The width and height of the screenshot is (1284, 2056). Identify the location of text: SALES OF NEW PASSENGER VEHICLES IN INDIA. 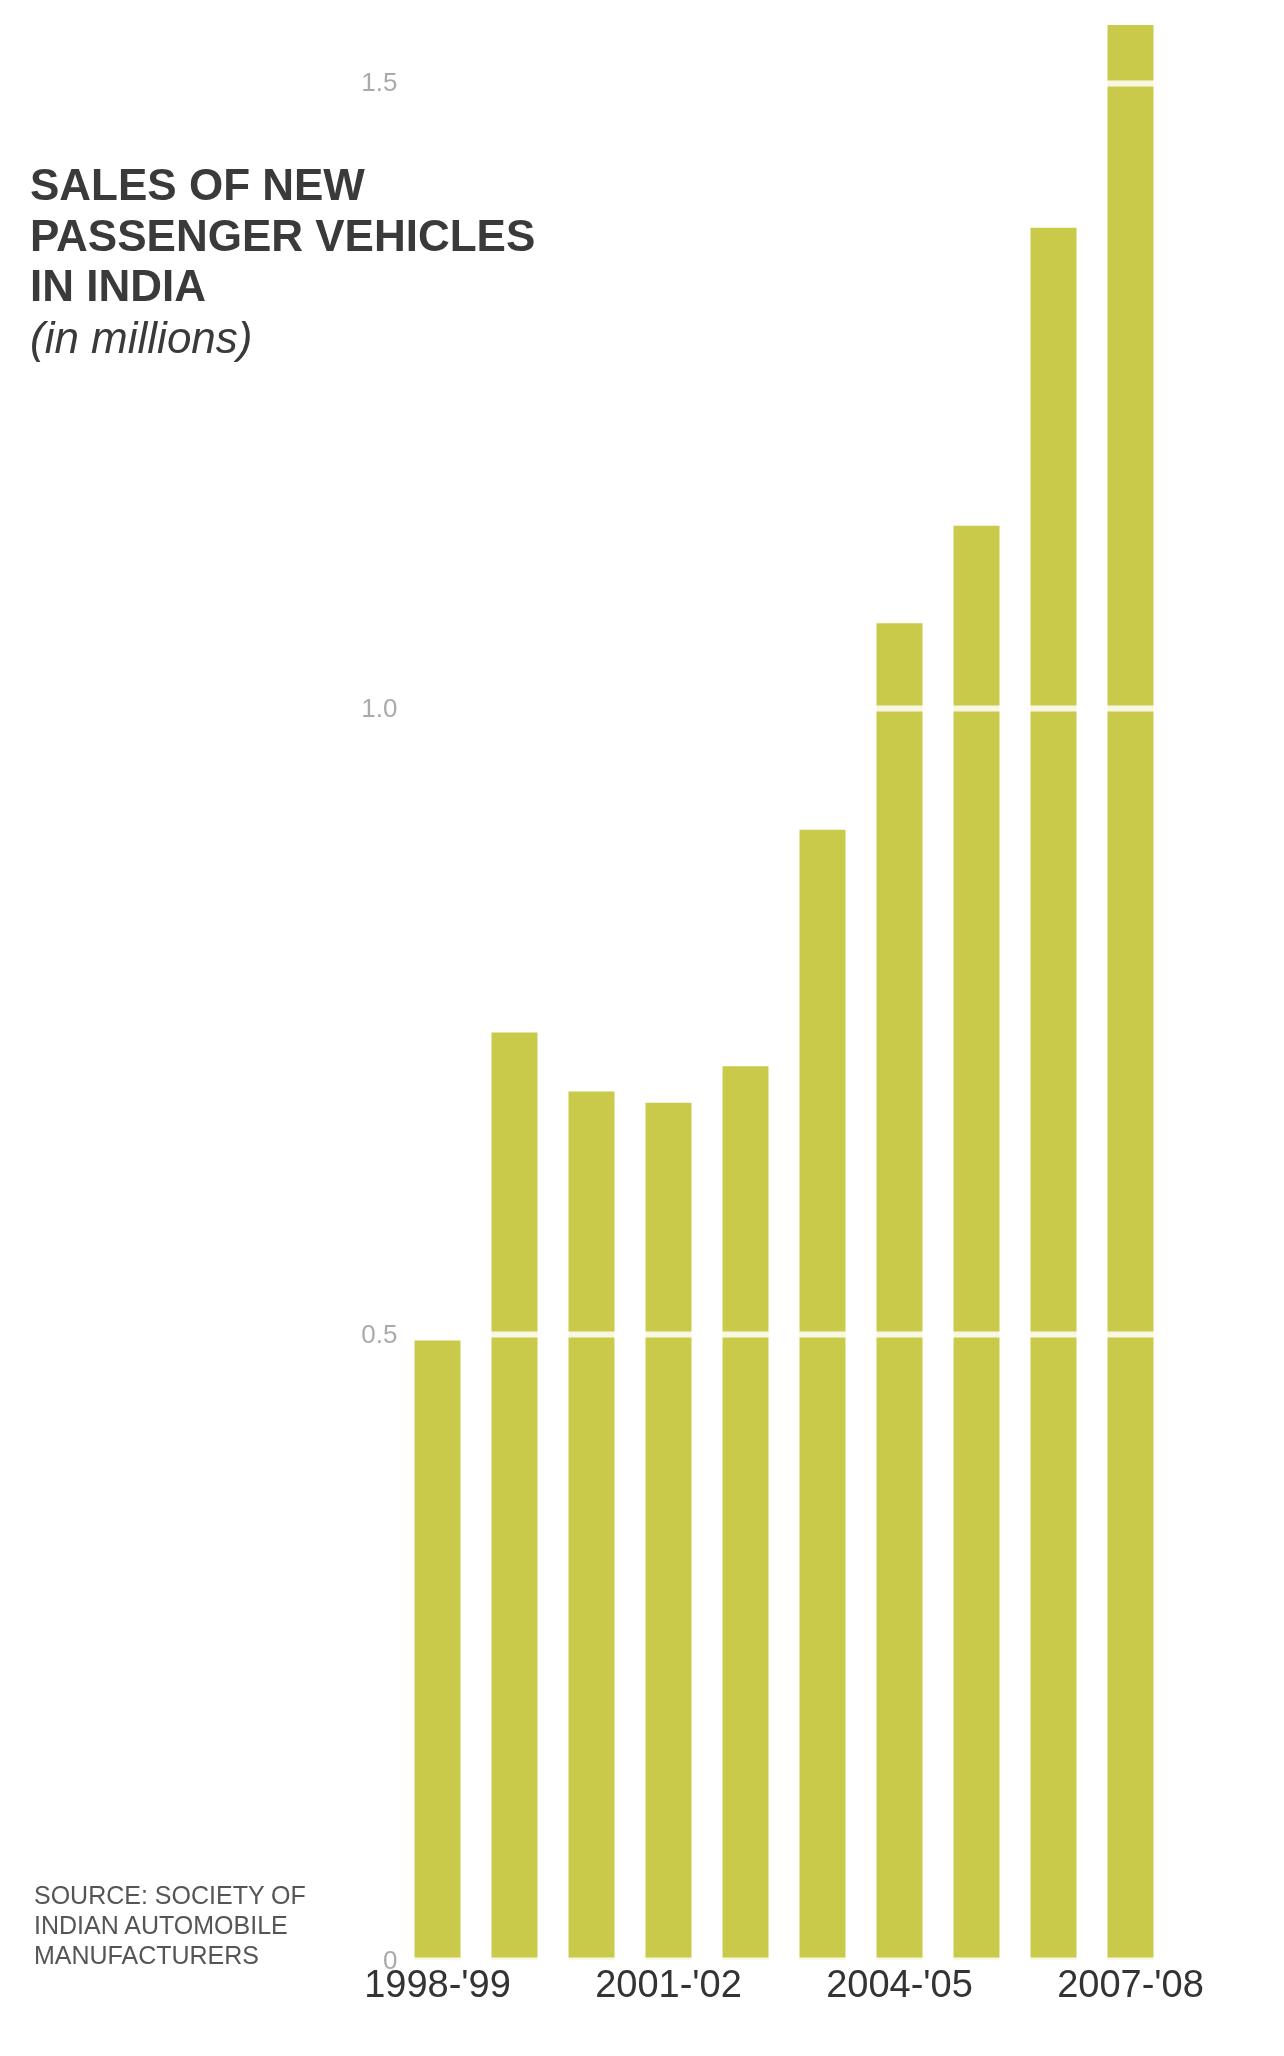
(283, 236).